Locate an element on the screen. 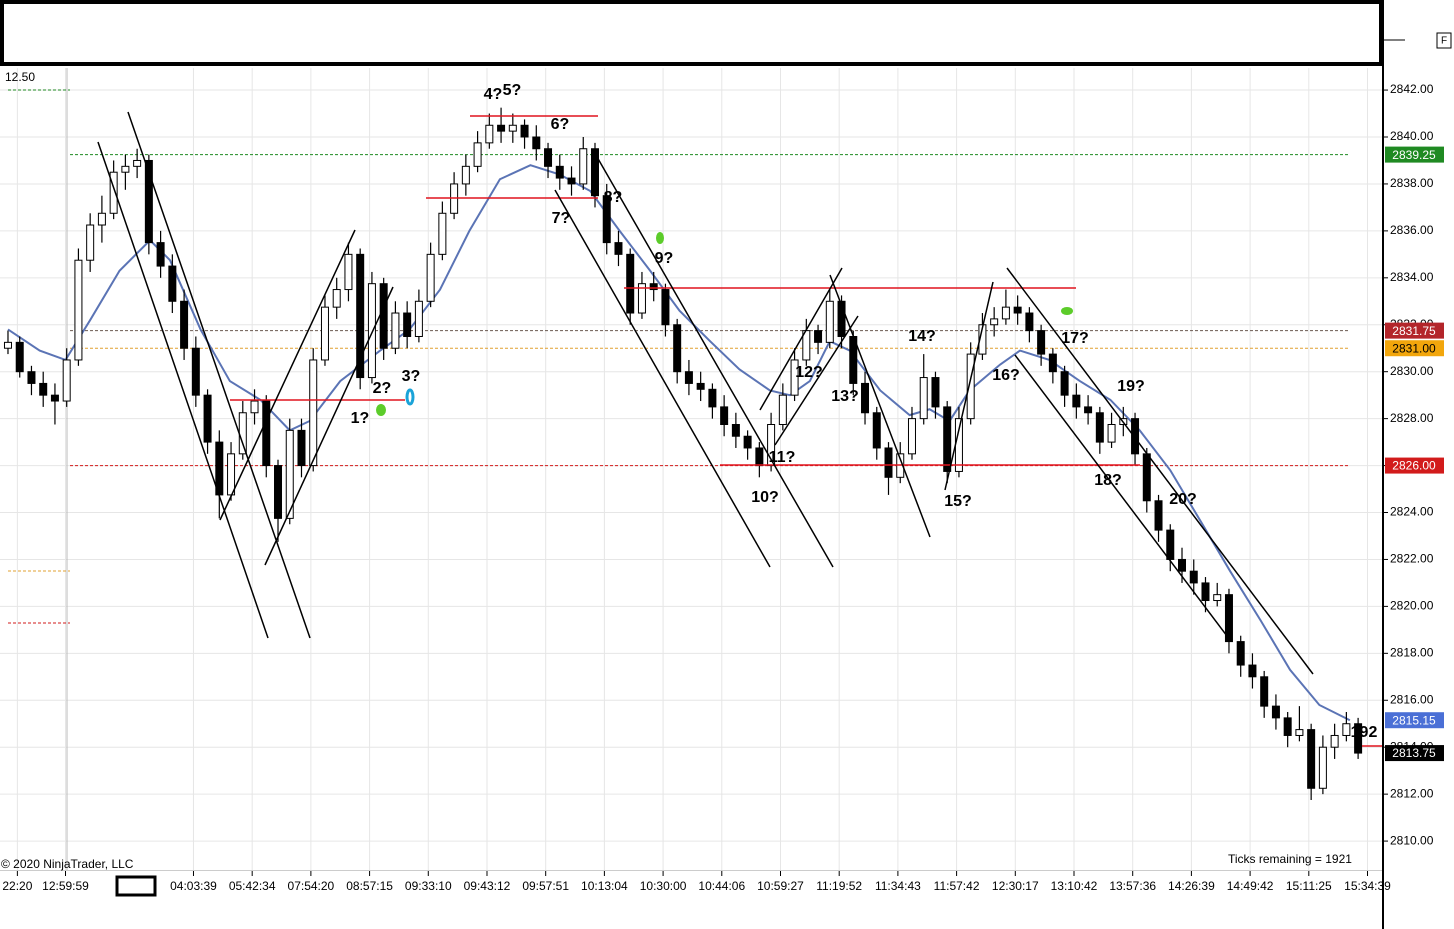  markers is located at coordinates (724, 324).